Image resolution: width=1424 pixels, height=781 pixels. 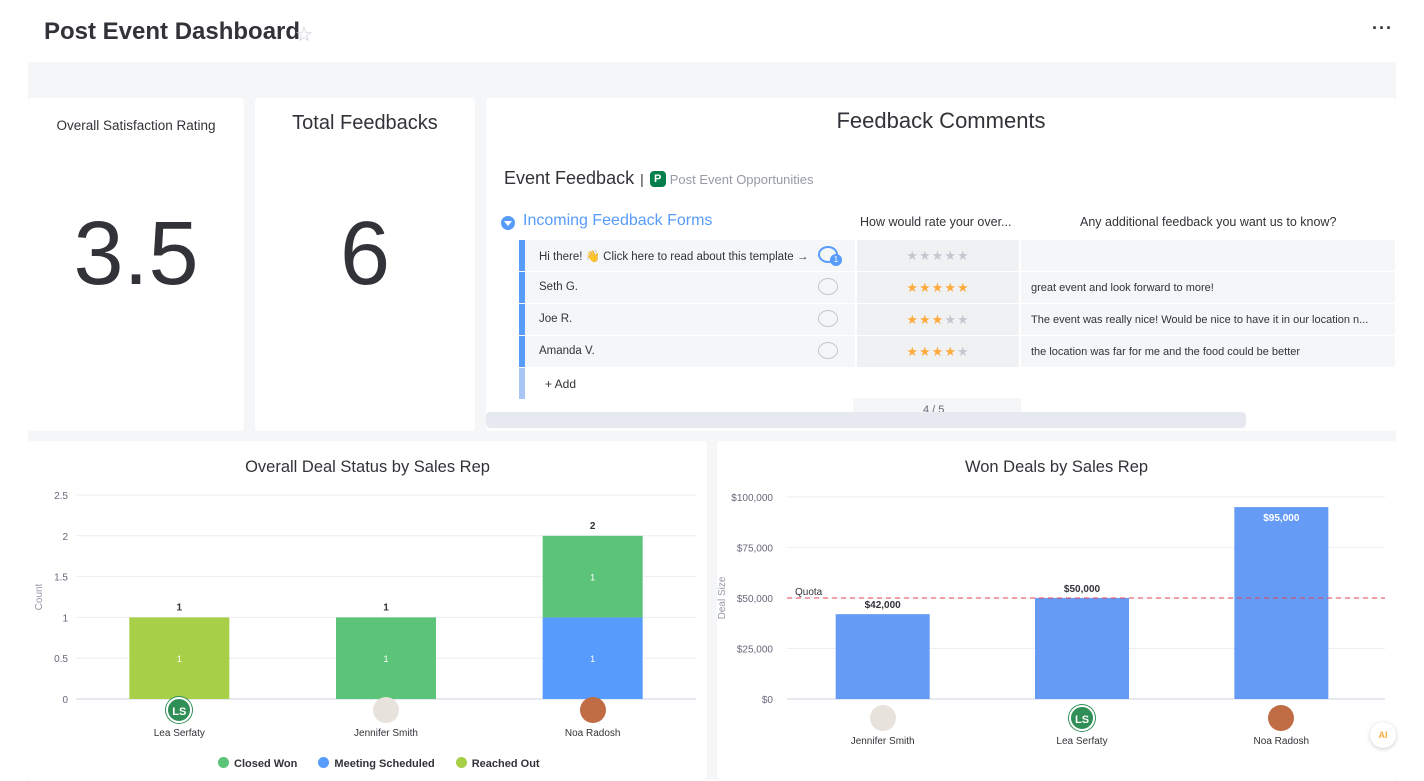 What do you see at coordinates (39, 596) in the screenshot?
I see `y-axis-label: Count` at bounding box center [39, 596].